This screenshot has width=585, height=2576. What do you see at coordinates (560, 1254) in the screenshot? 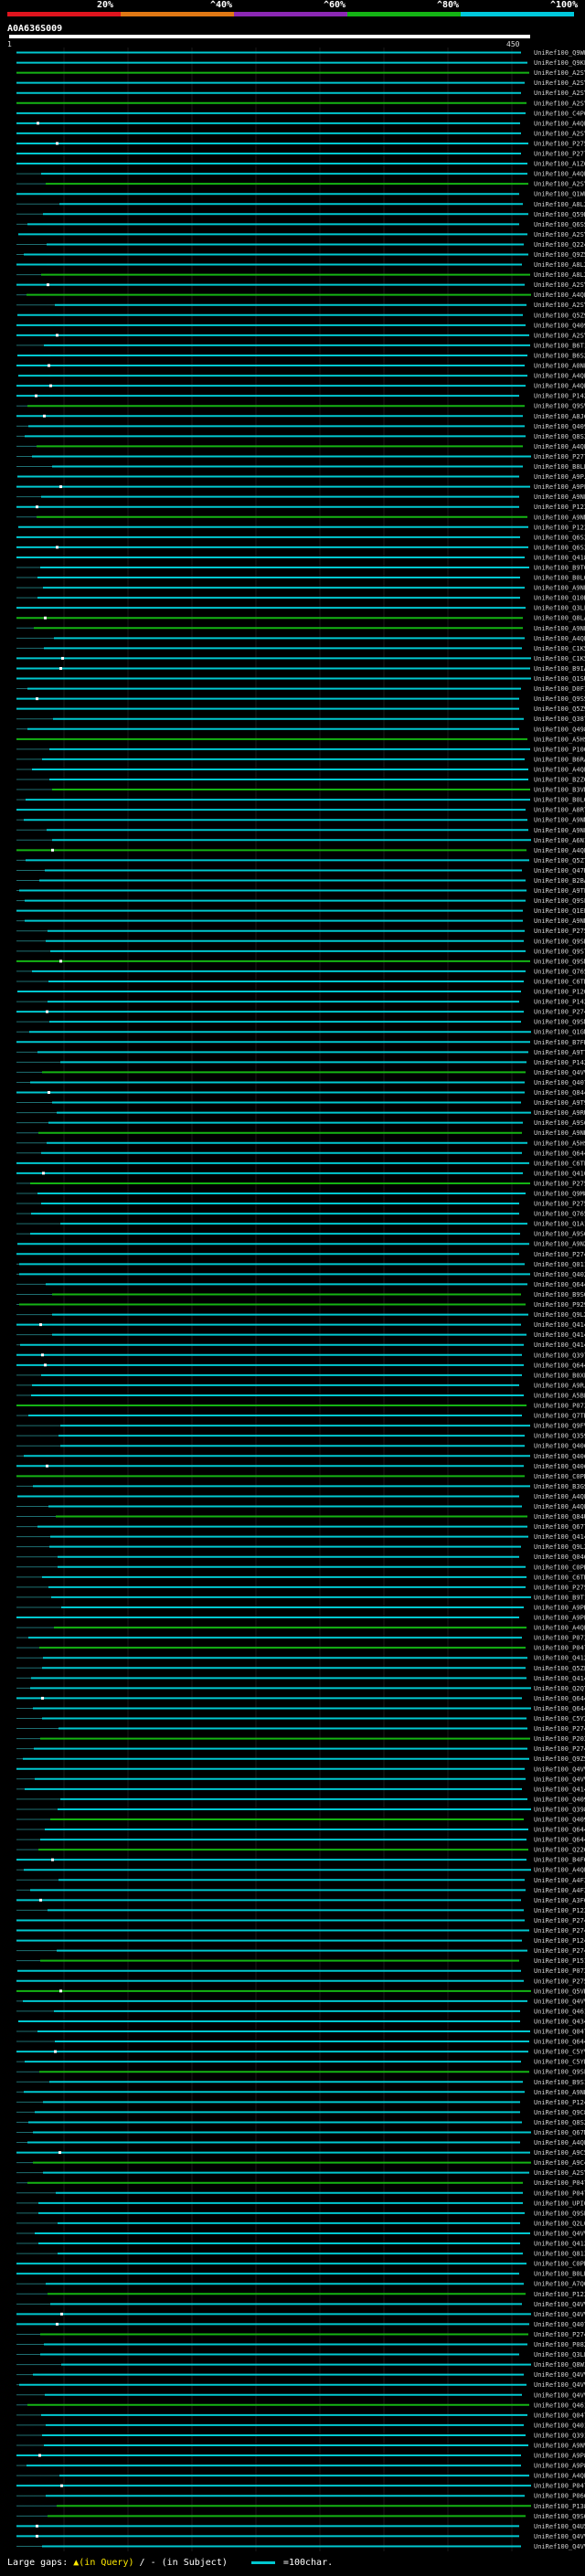
I see `hit-label: UniRef100_P27493` at bounding box center [560, 1254].